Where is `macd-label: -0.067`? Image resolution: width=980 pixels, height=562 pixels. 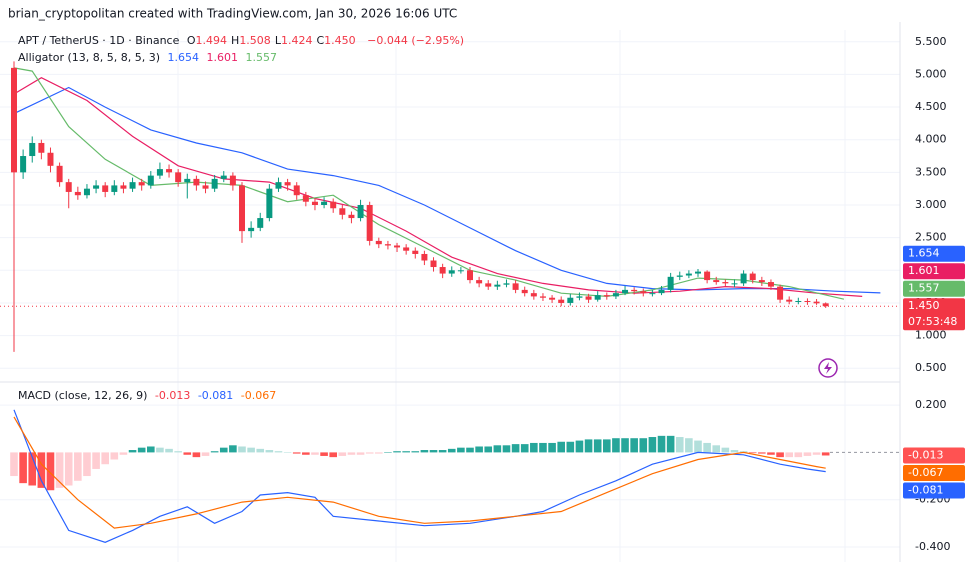
macd-label: -0.067 is located at coordinates (925, 472).